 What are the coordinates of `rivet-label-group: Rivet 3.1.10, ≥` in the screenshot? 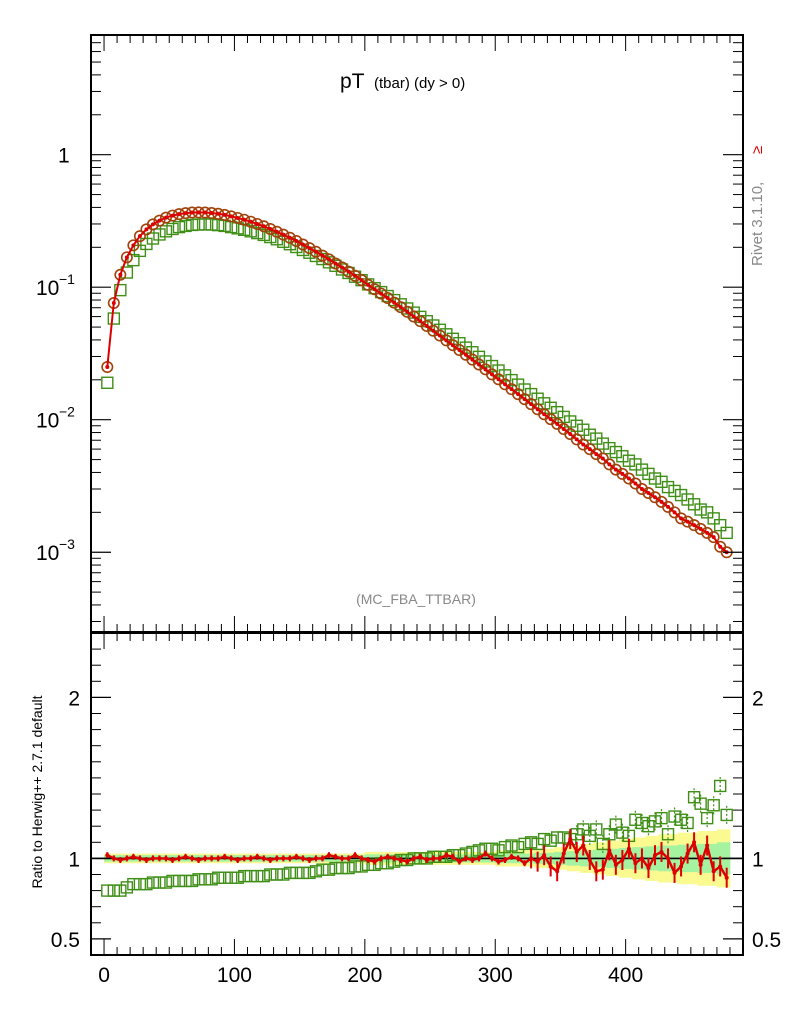 It's located at (757, 206).